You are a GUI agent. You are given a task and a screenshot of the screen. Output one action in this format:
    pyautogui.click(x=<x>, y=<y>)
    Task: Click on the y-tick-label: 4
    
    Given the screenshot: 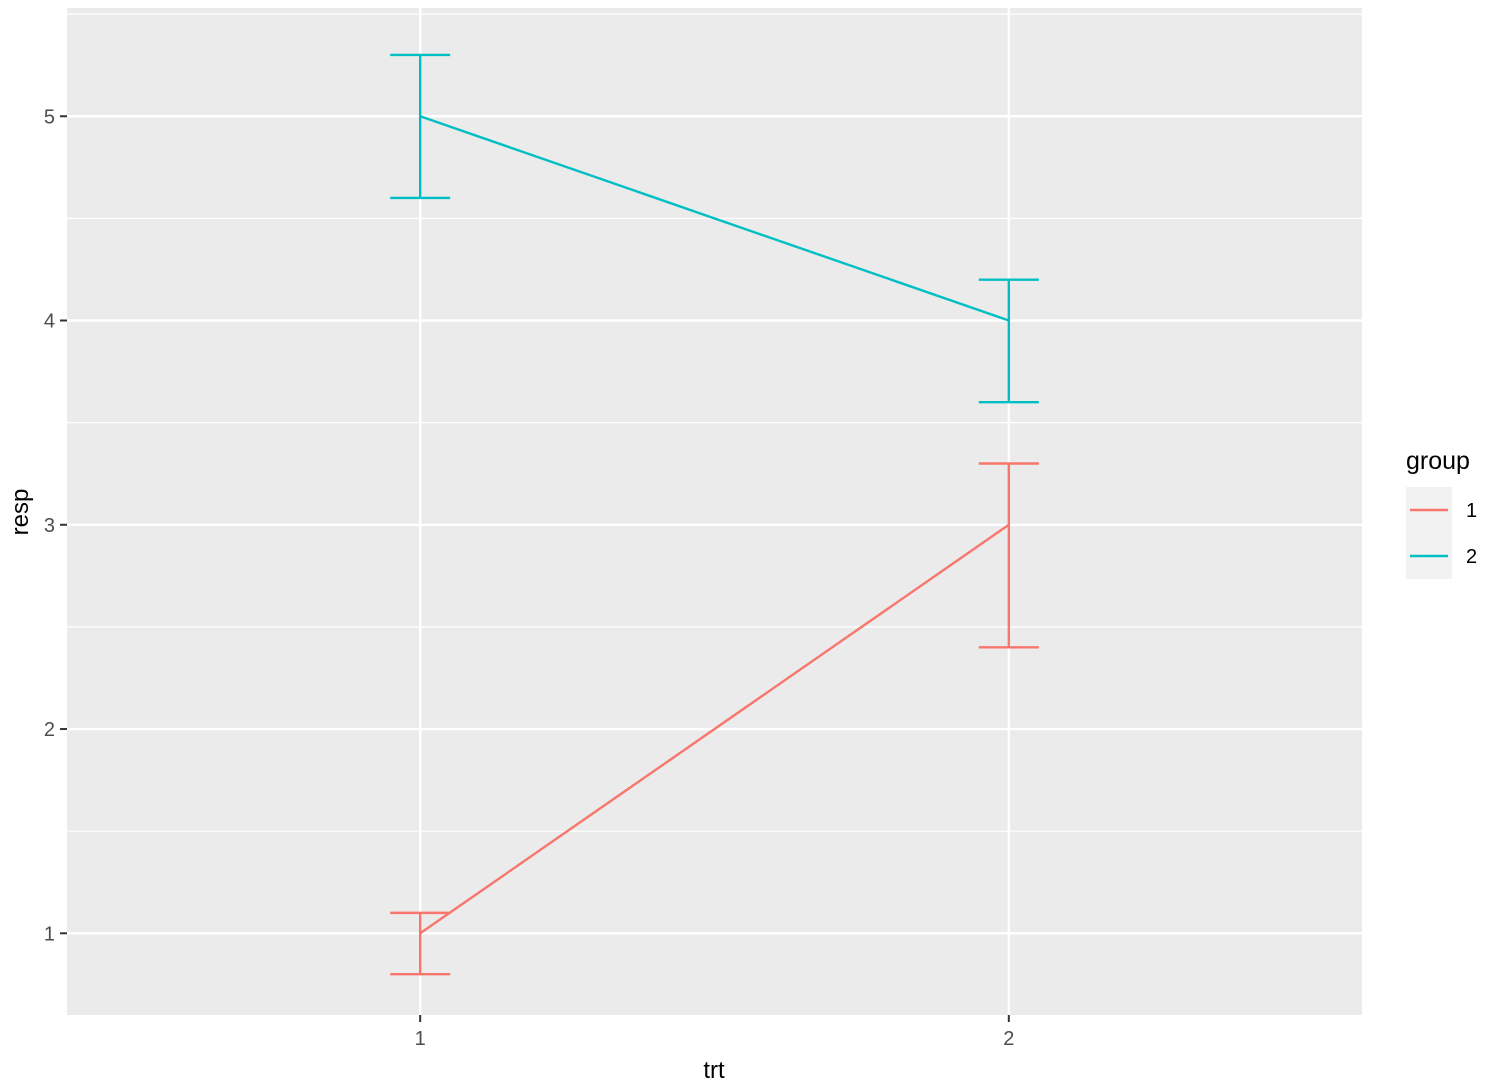 What is the action you would take?
    pyautogui.click(x=49, y=322)
    